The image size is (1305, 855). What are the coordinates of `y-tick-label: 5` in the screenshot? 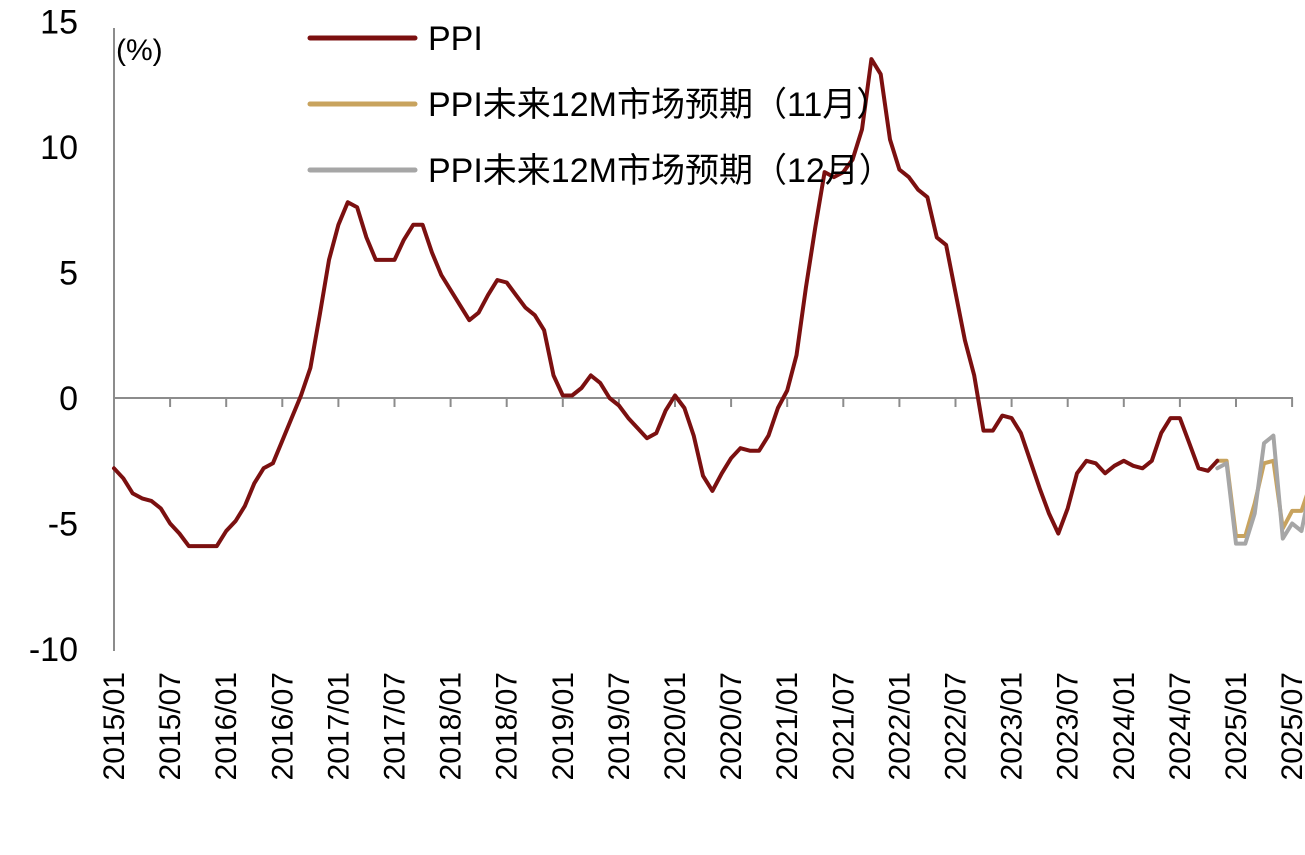 It's located at (68, 274).